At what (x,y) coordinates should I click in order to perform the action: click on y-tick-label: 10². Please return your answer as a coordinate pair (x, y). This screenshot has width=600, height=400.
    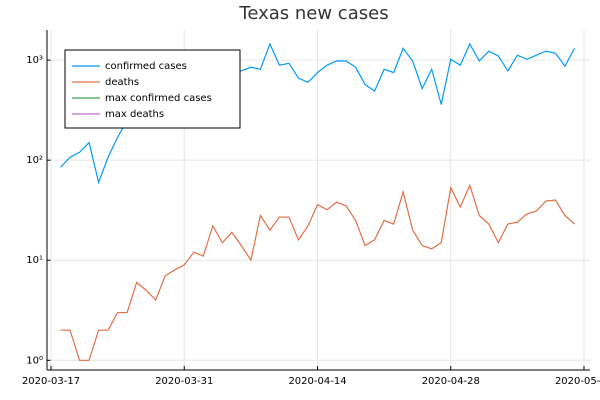
    Looking at the image, I should click on (34, 160).